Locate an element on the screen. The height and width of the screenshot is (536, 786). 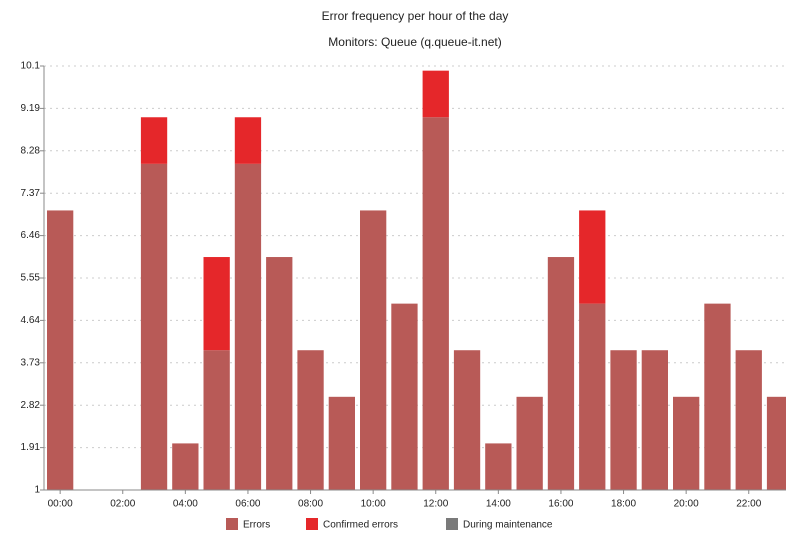
legend-label: Errors is located at coordinates (256, 525).